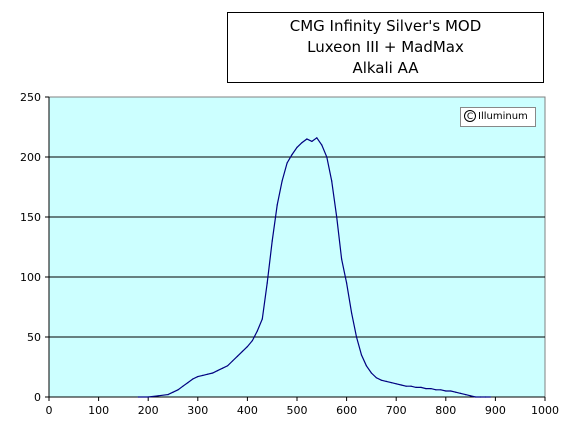 This screenshot has height=428, width=565. I want to click on y-tick-label: 50, so click(34, 337).